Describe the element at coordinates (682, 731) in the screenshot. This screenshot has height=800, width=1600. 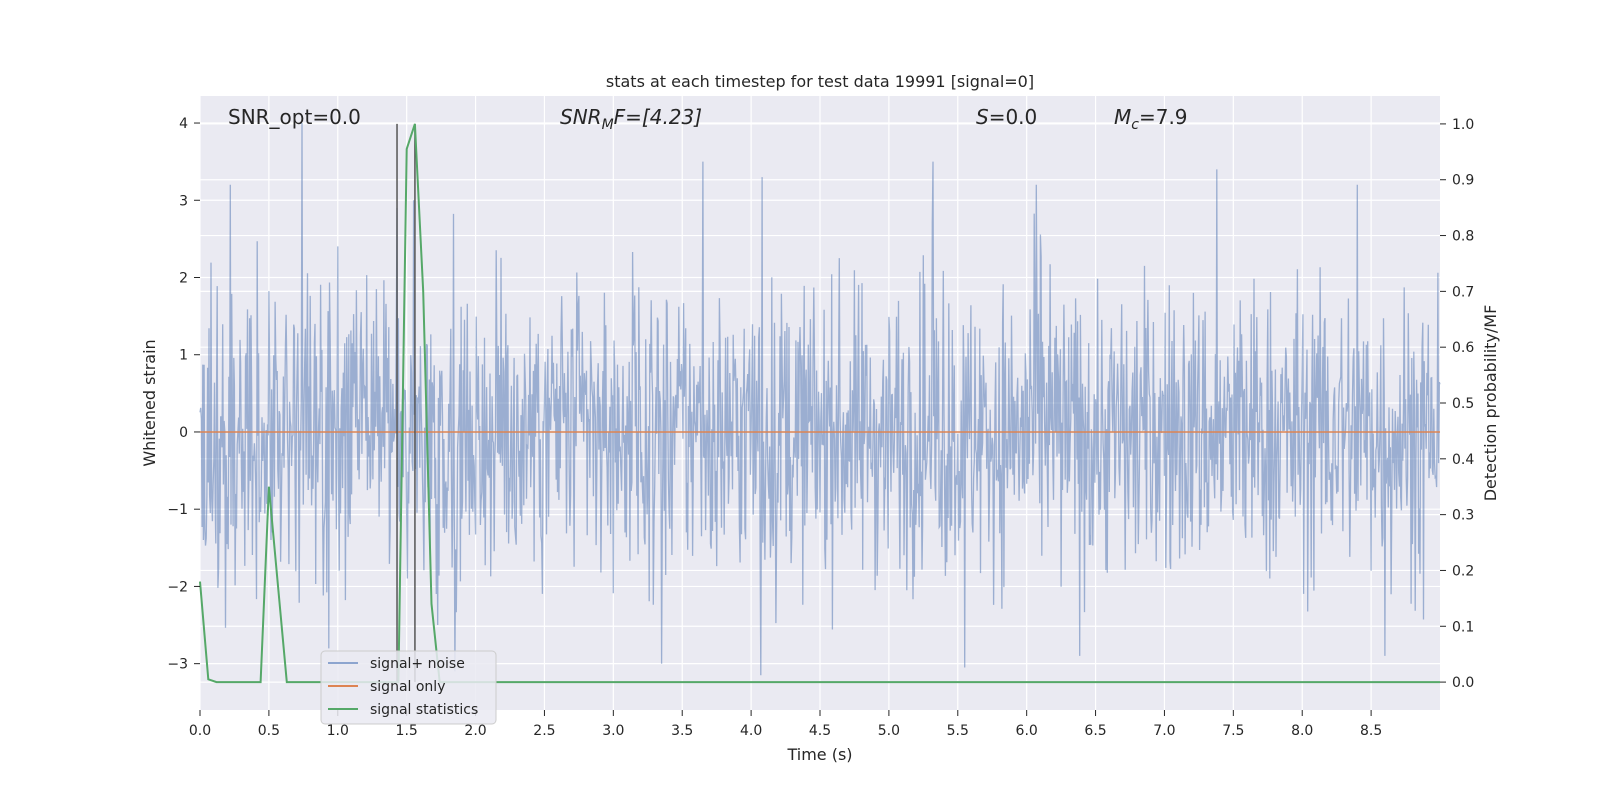
I see `x-tick-label: 3.5` at that location.